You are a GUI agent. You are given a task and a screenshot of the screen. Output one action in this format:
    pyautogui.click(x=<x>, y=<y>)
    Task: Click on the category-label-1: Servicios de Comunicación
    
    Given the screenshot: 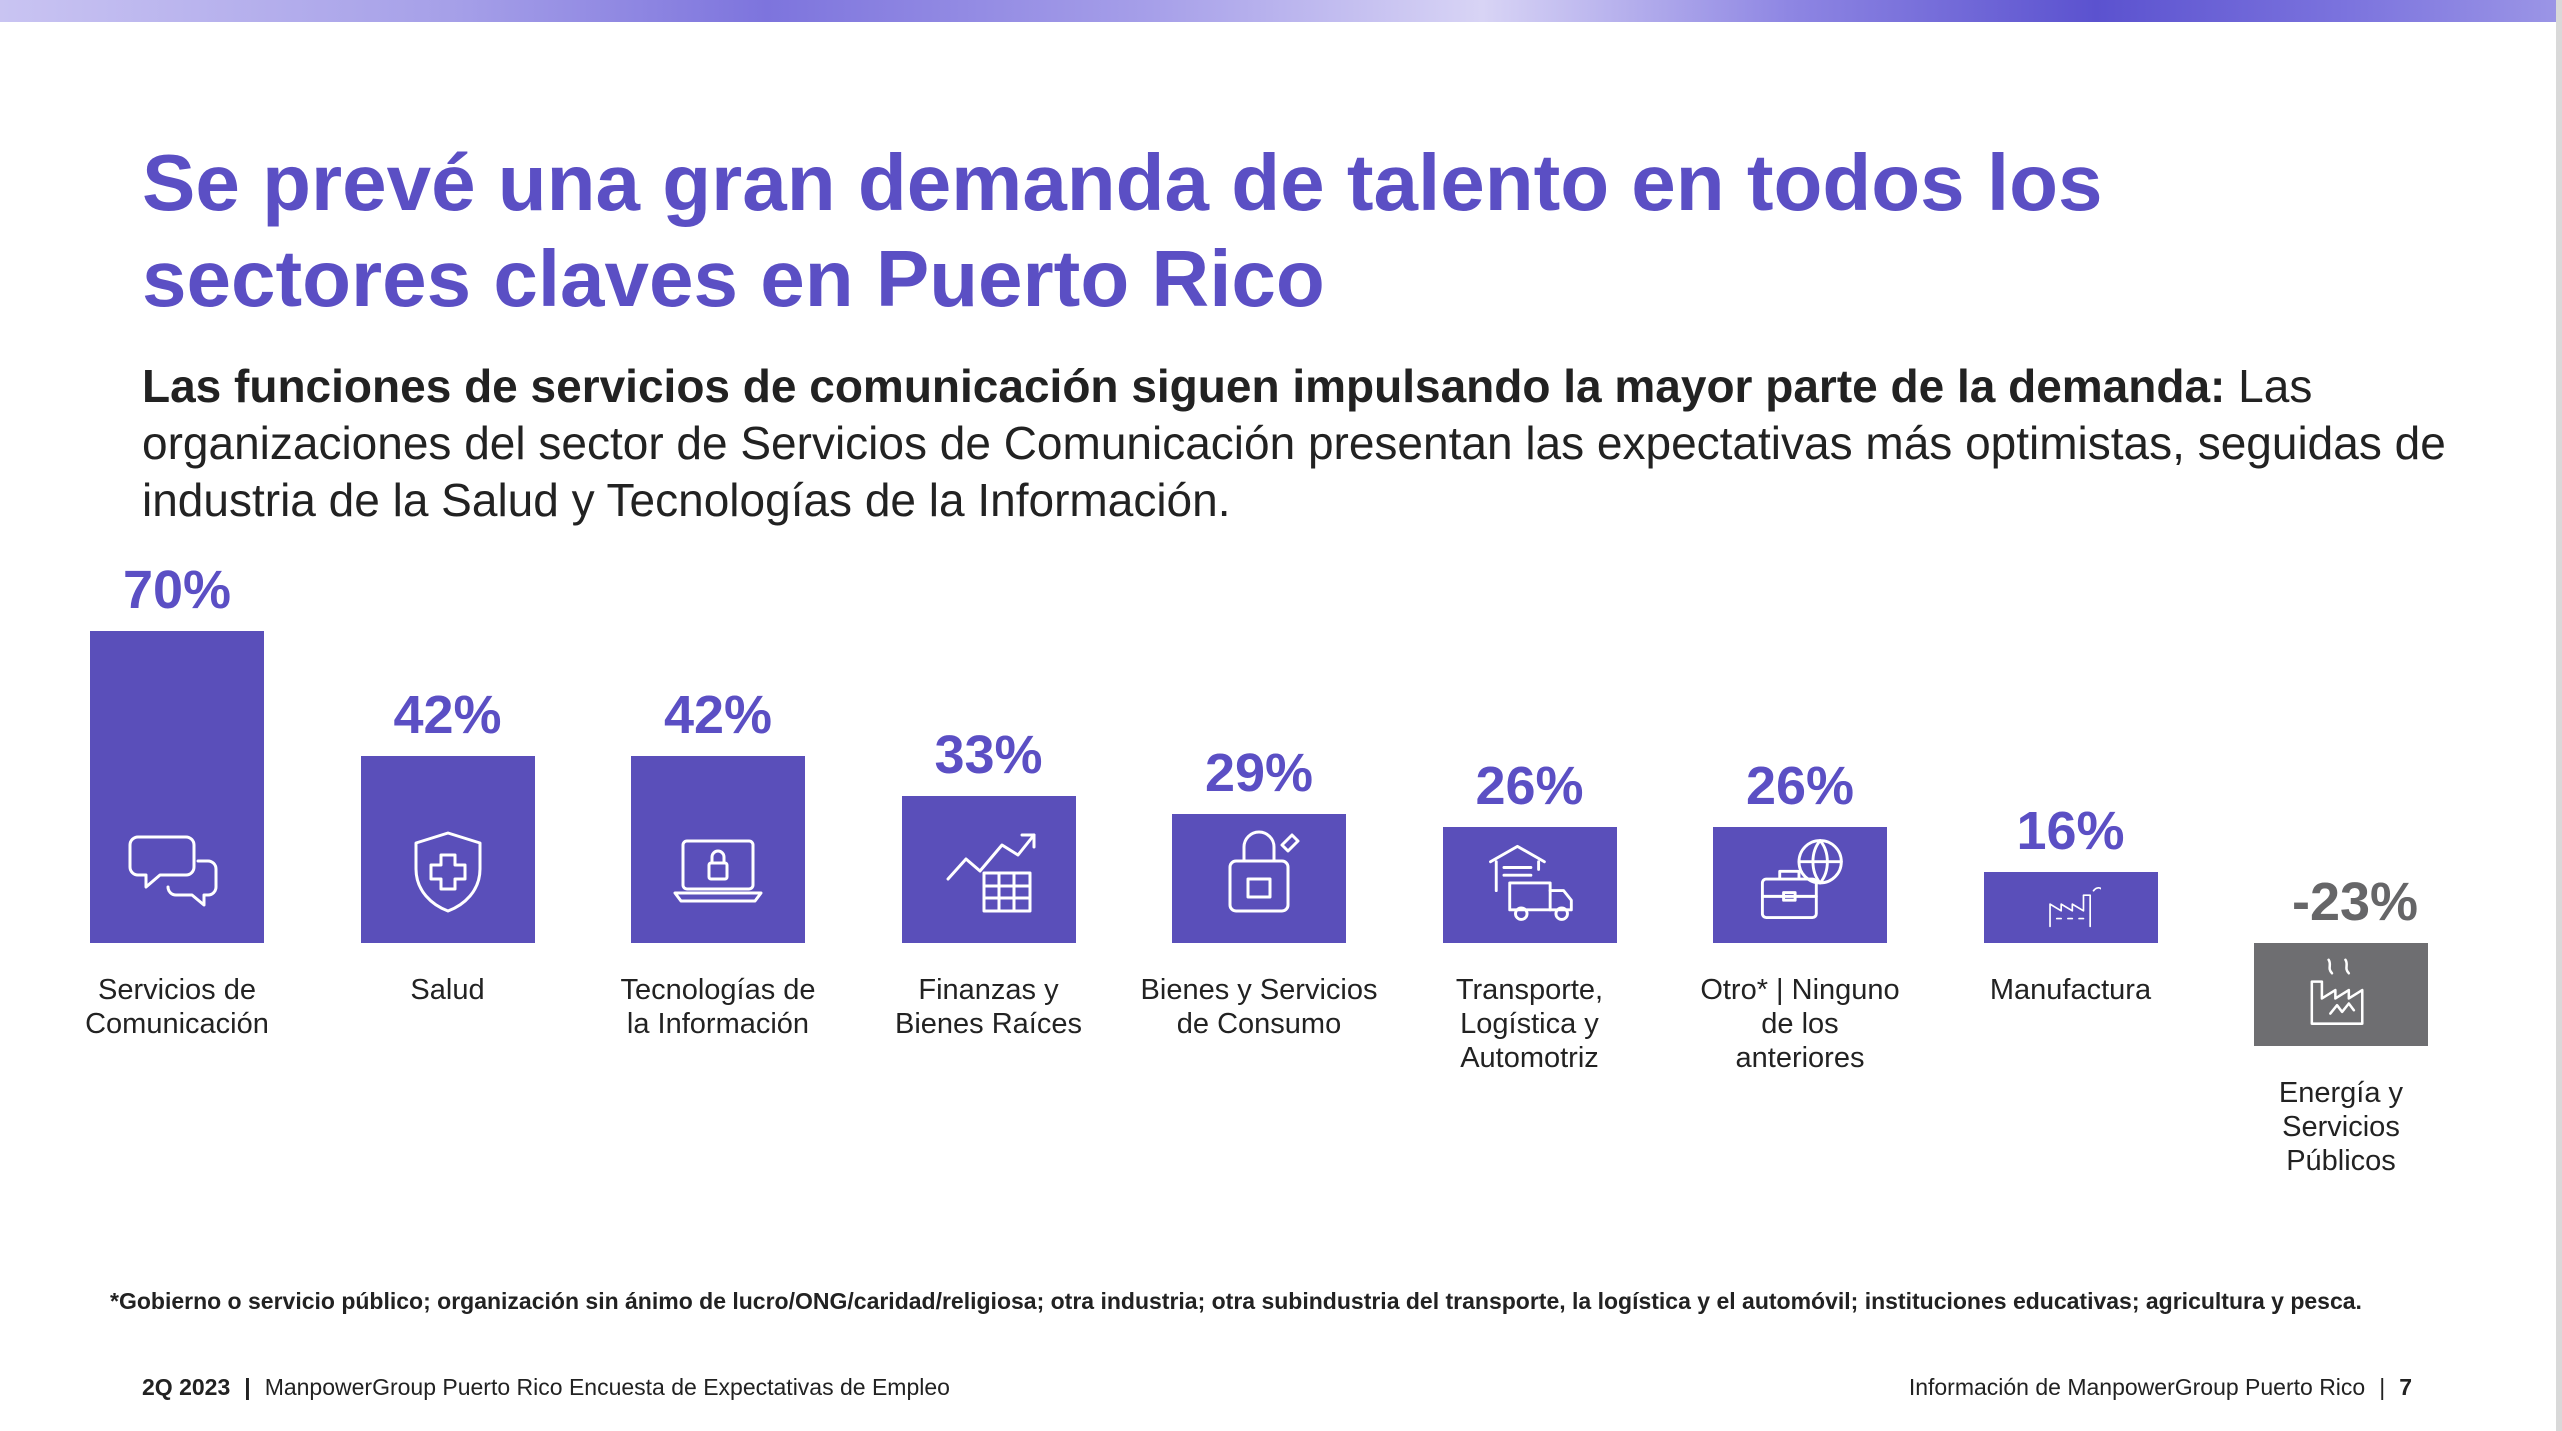 What is the action you would take?
    pyautogui.click(x=177, y=1007)
    